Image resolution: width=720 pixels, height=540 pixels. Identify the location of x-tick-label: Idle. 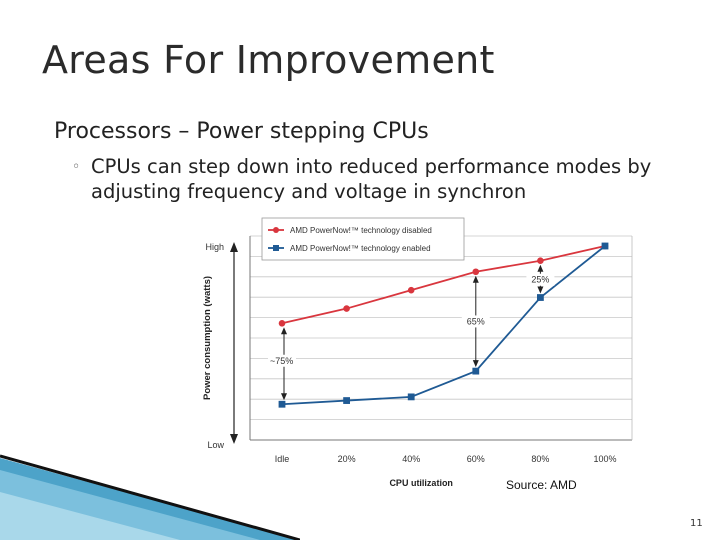
(282, 459).